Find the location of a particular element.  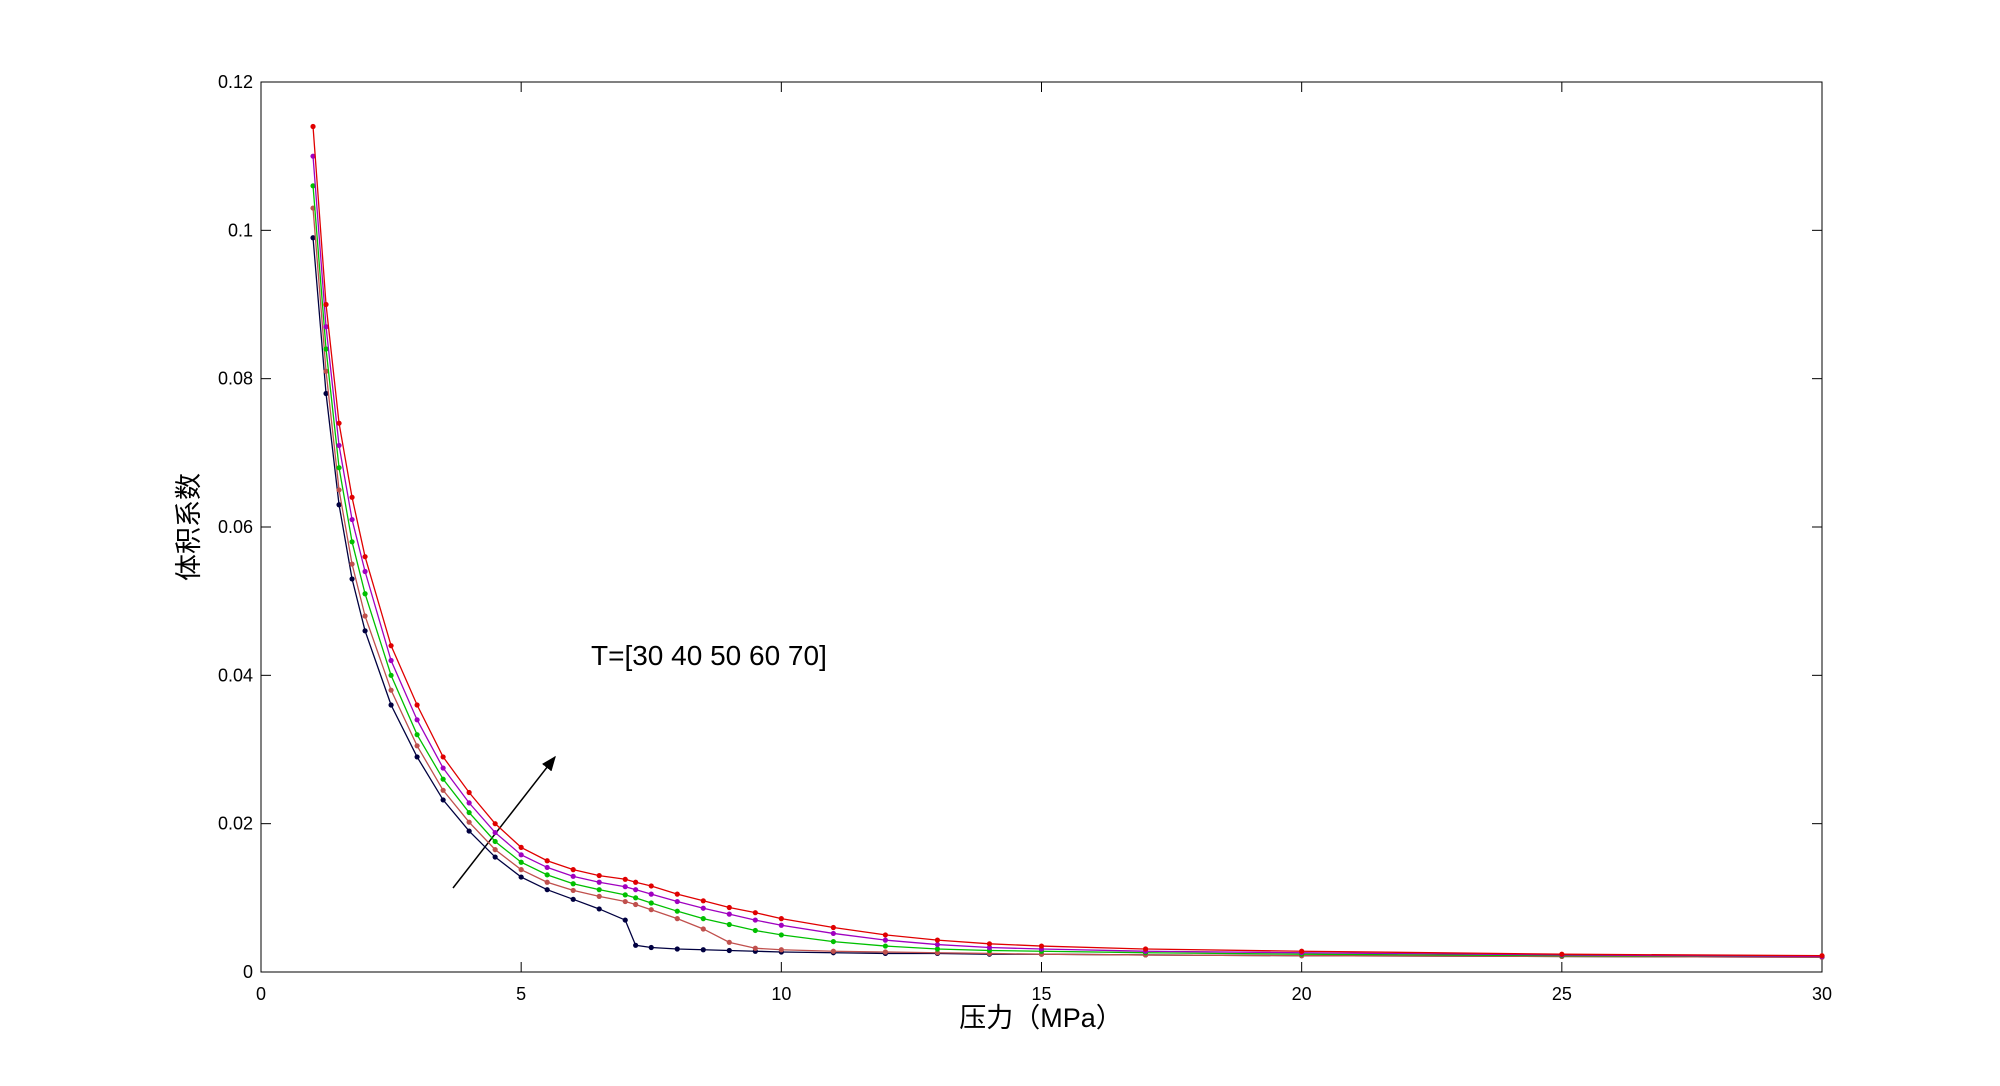

y-tick-label: 0.06 is located at coordinates (235, 527).